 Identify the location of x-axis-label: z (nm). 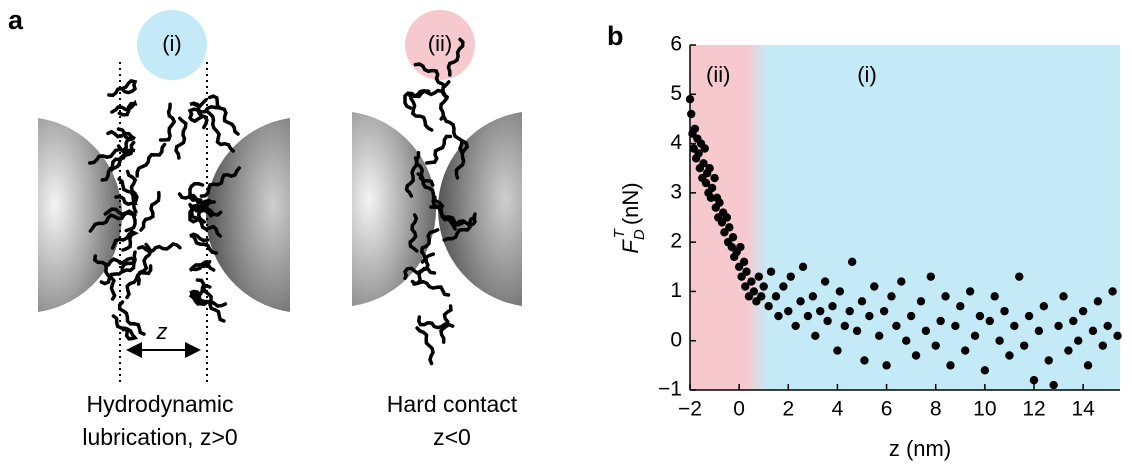
(920, 448).